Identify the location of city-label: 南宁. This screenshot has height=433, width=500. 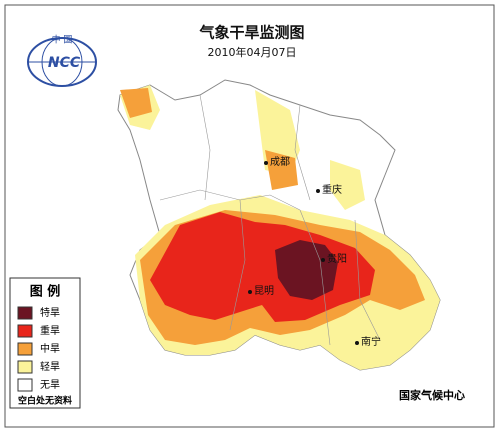
(371, 341).